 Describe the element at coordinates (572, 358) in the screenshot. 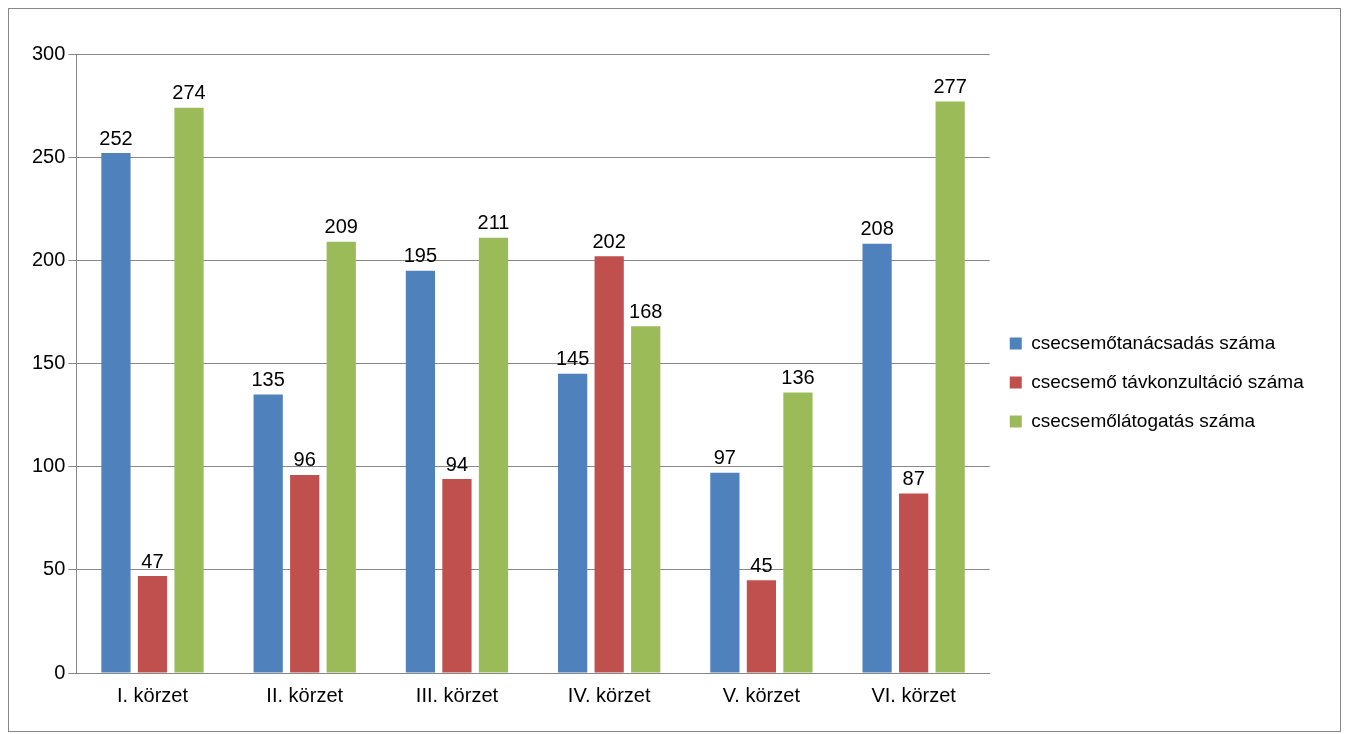

I see `data-label: 145` at that location.